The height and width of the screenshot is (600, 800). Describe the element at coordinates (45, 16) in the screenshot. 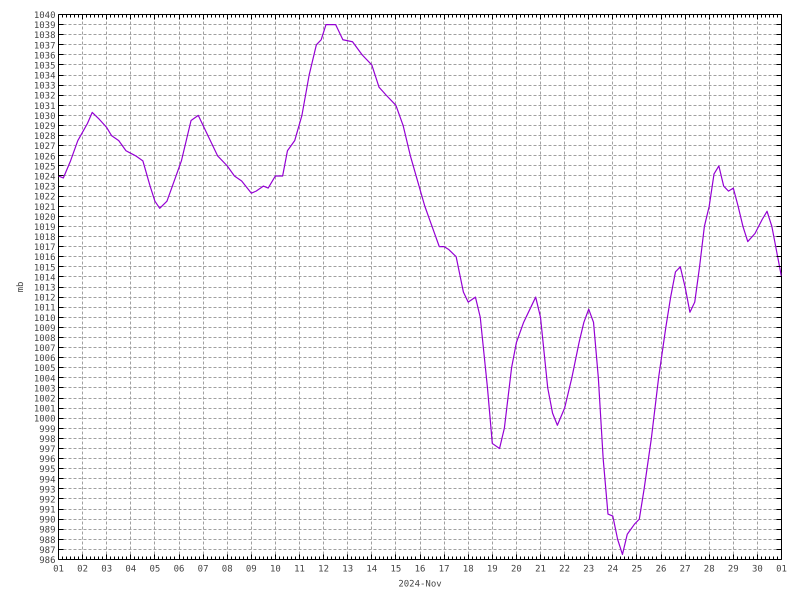

I see `y-tick-label: 1040` at that location.